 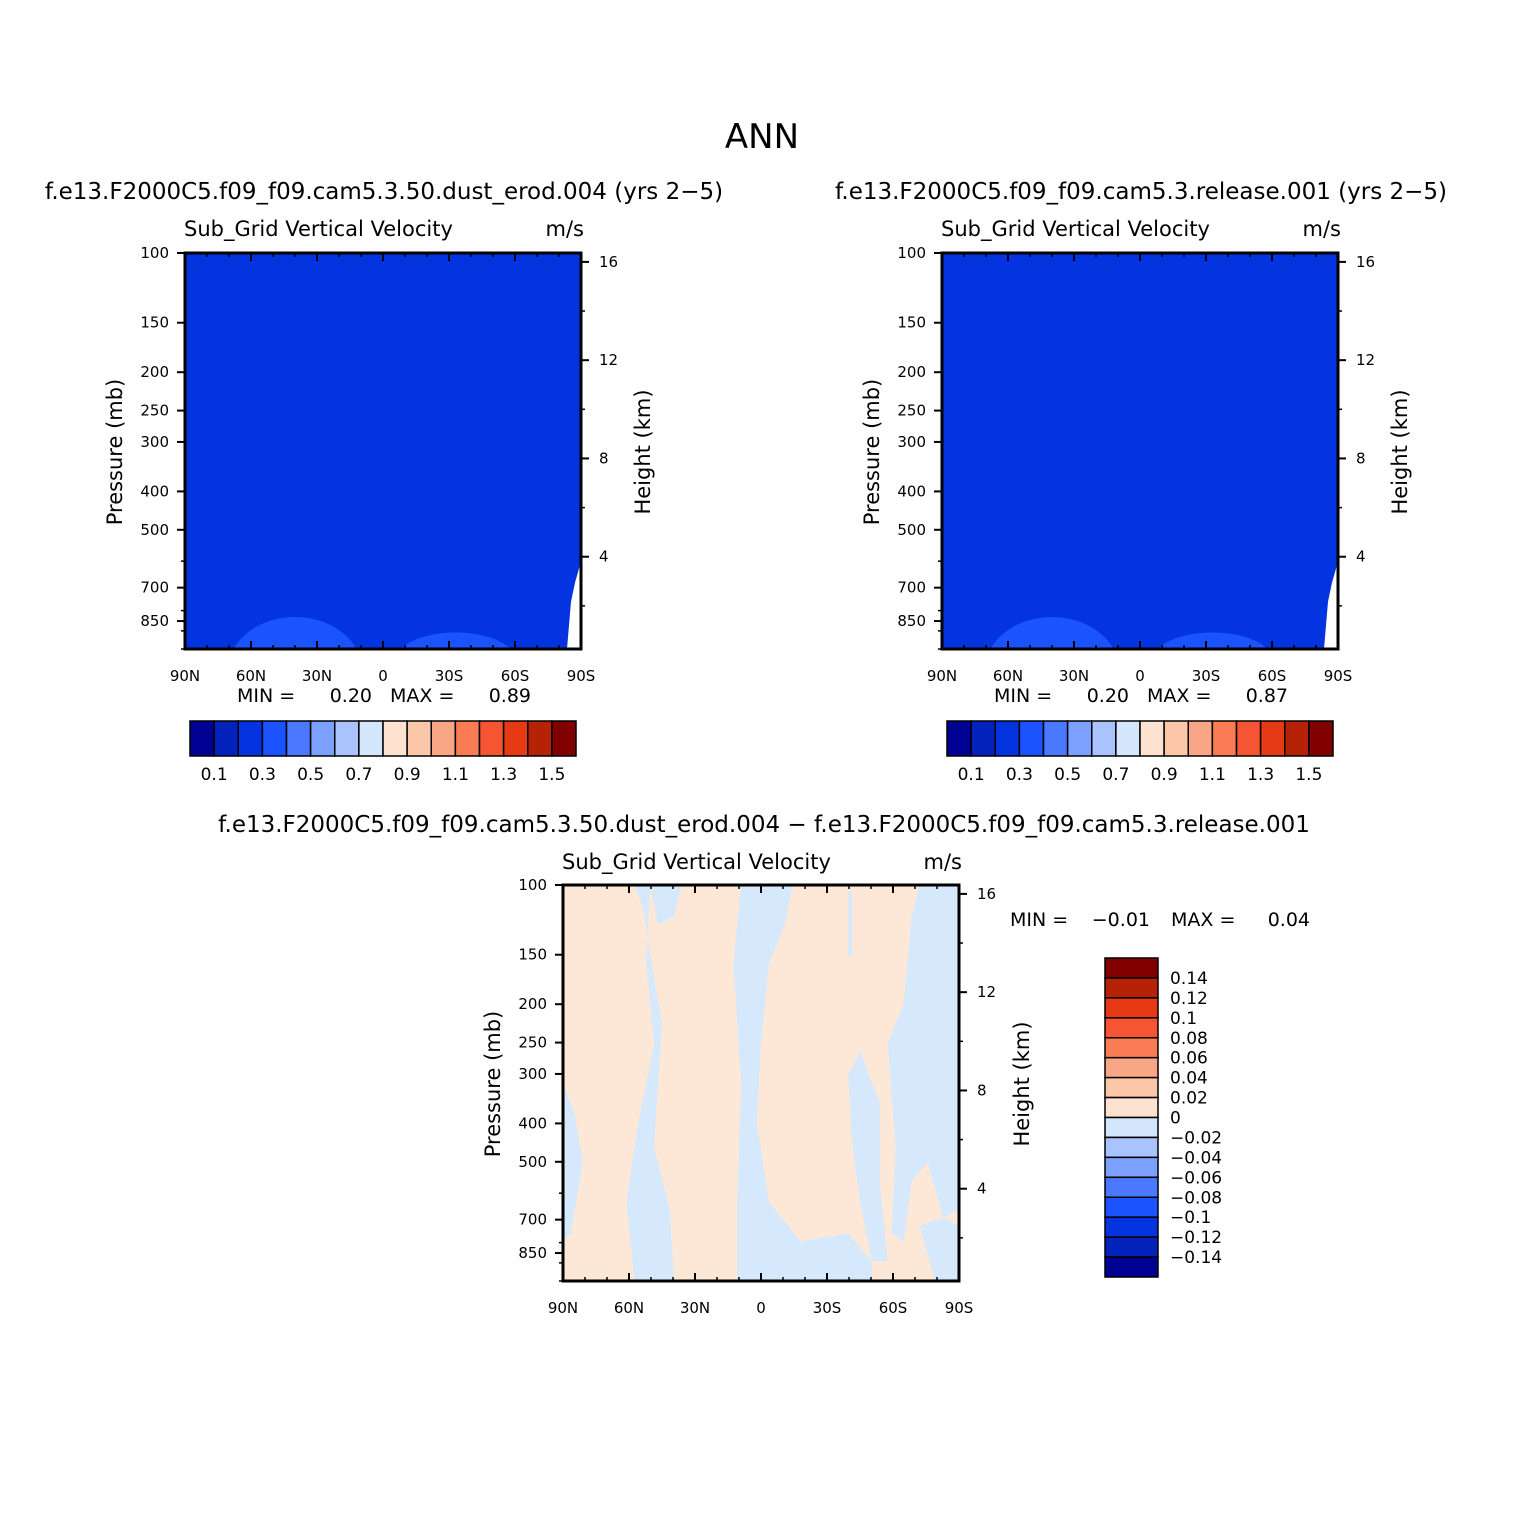 What do you see at coordinates (1108, 696) in the screenshot?
I see `case2-min-value: 0.20` at bounding box center [1108, 696].